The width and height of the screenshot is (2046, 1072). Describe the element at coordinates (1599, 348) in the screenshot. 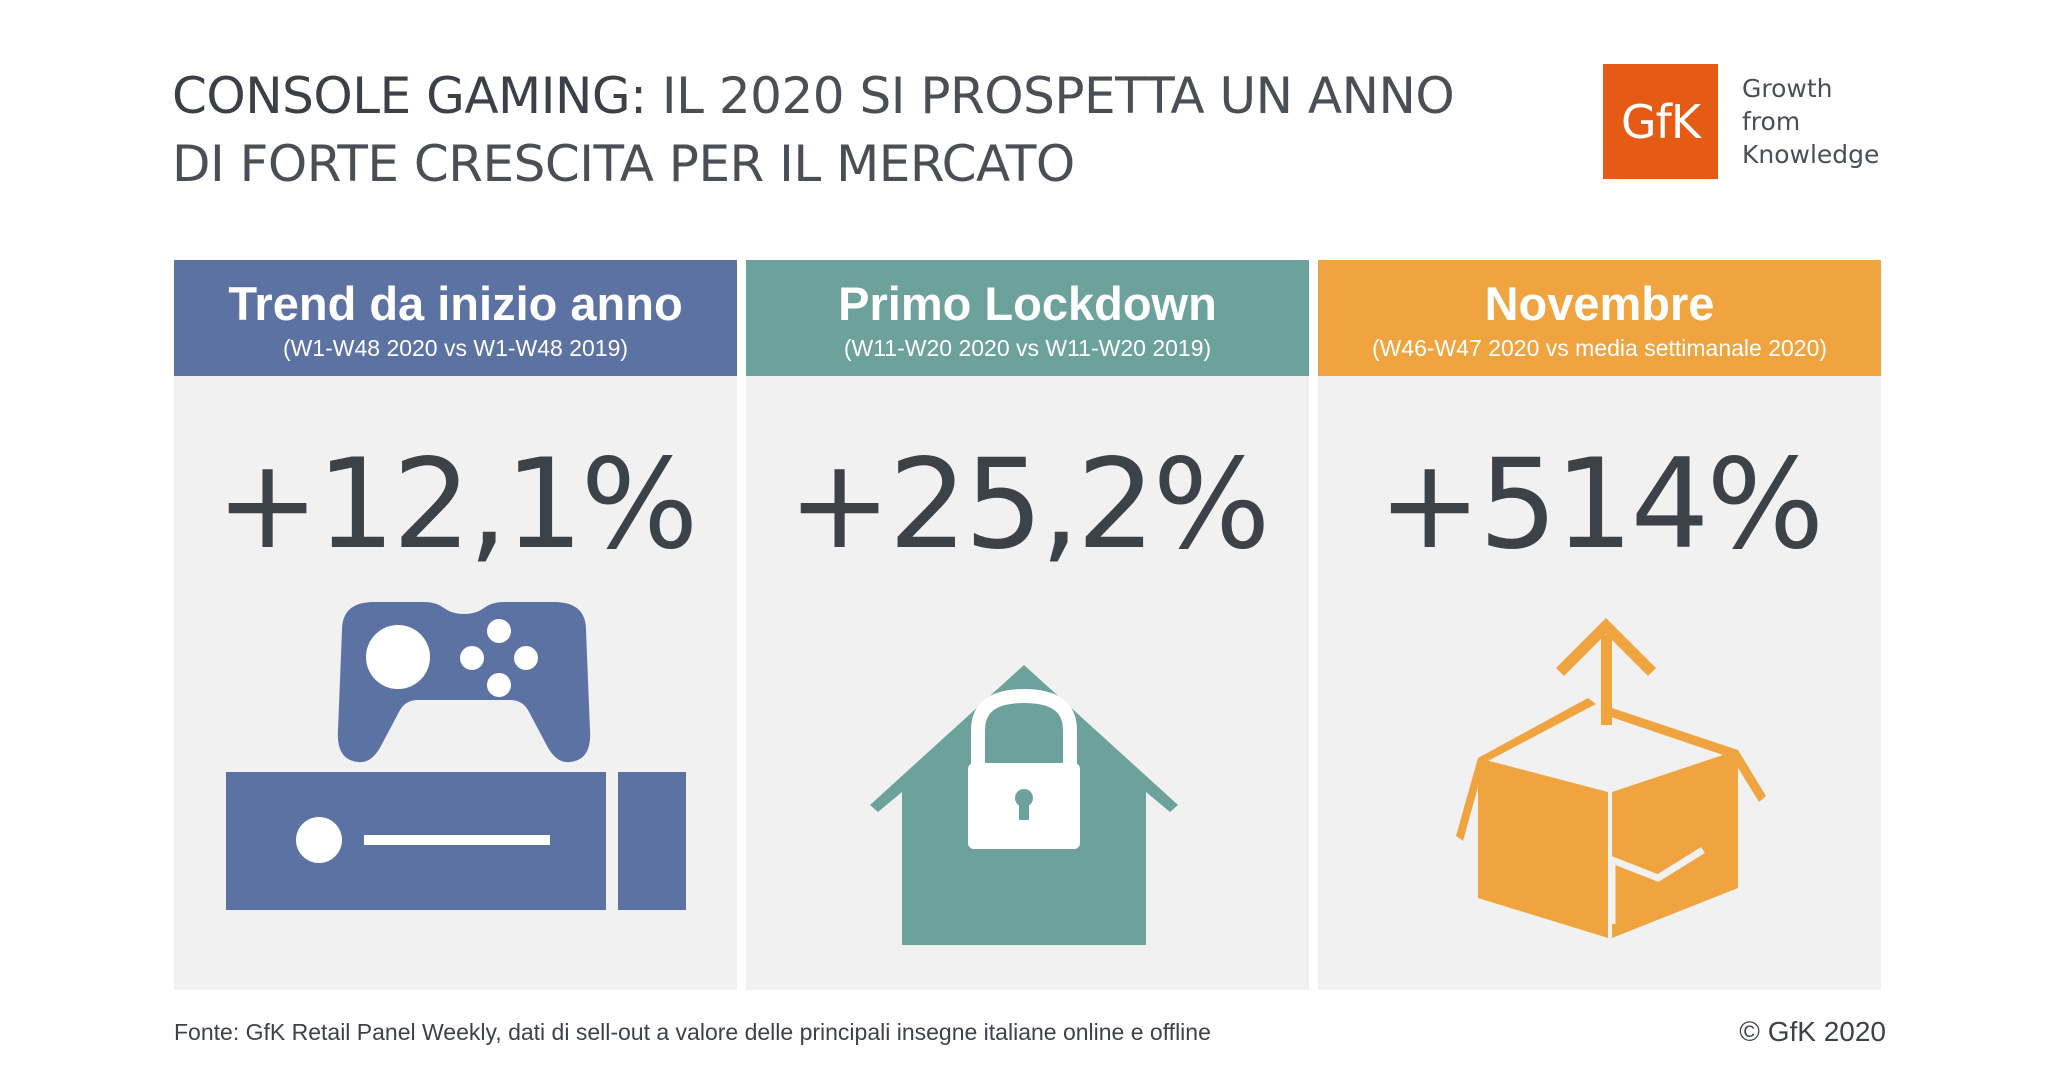

I see `stat-card-subtitle: (W46-W47 2020 vs media settimanale 2020)` at that location.